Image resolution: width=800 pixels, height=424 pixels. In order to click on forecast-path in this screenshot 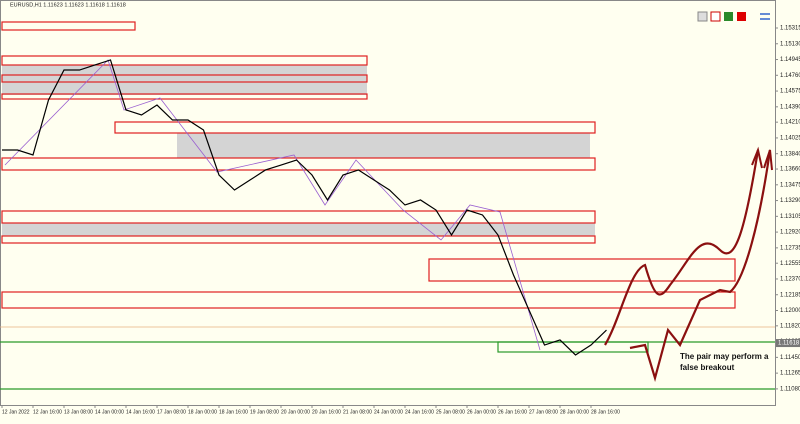, I will do `click(688, 265)`.